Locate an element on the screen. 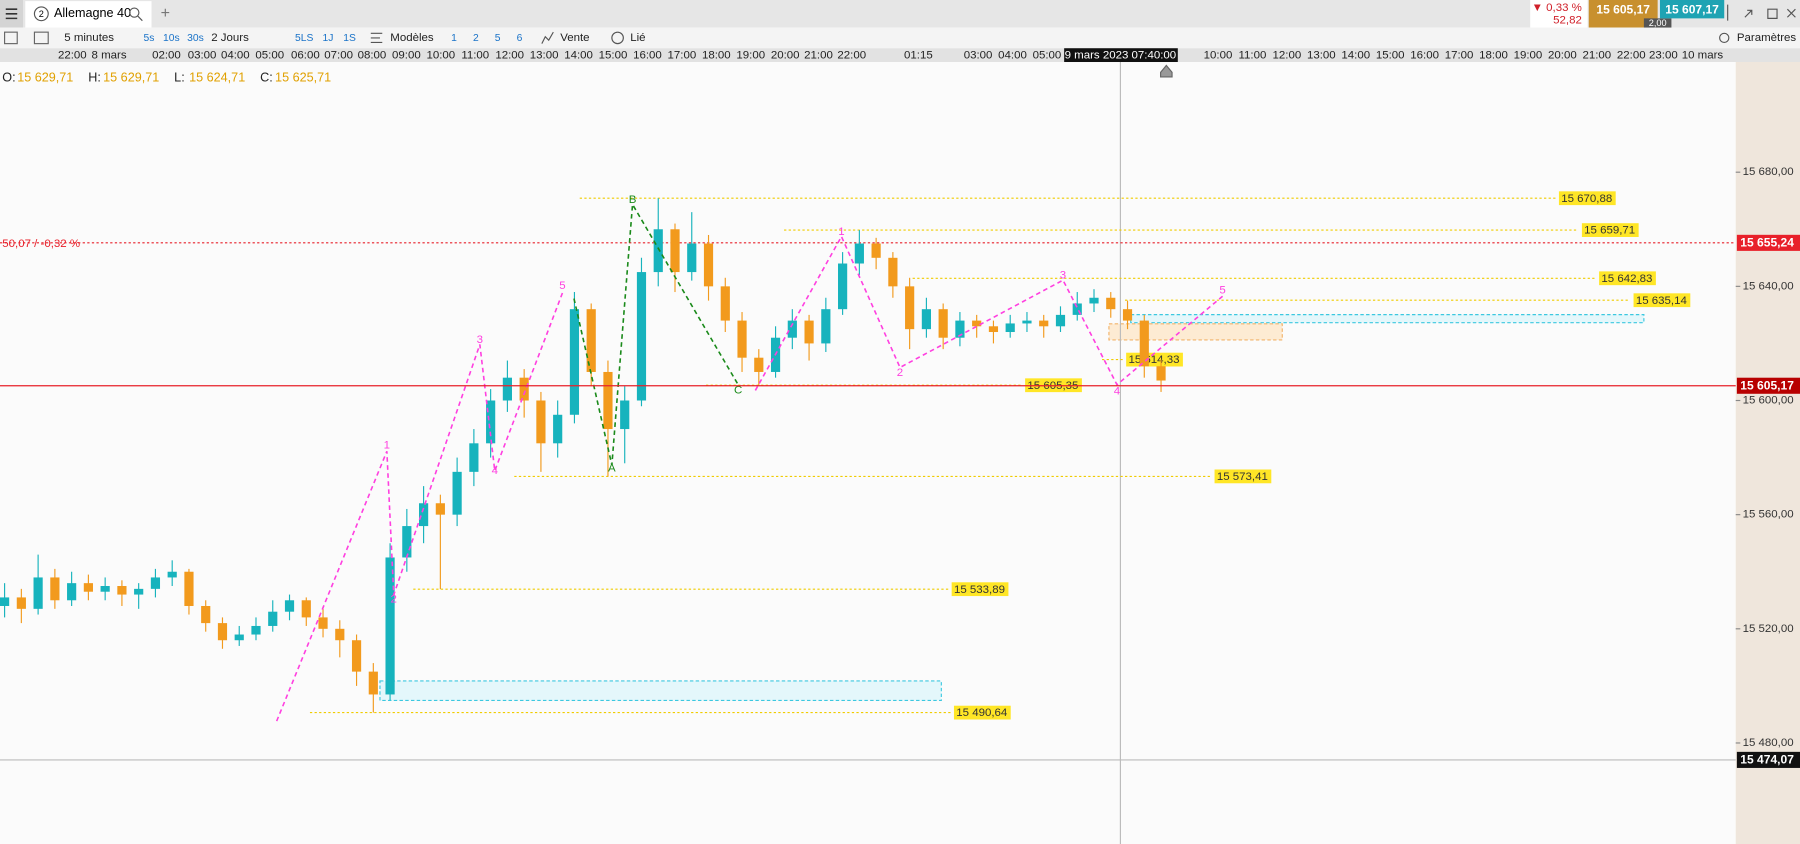 Image resolution: width=1800 pixels, height=844 pixels. spread-box is located at coordinates (1657, 23).